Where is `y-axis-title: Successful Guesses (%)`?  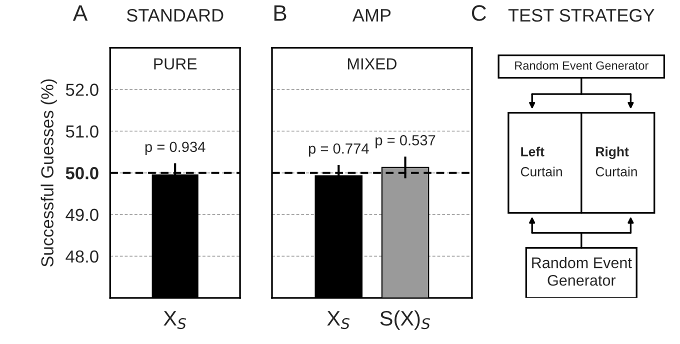
y-axis-title: Successful Guesses (%) is located at coordinates (48, 173).